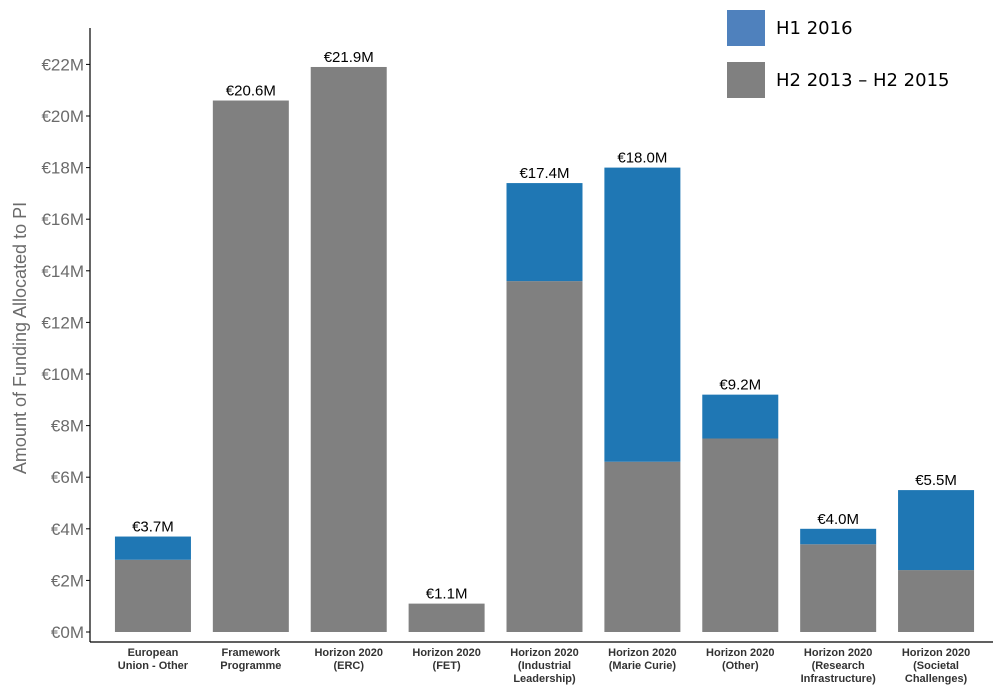 The width and height of the screenshot is (993, 686). What do you see at coordinates (839, 666) in the screenshot?
I see `x-tick-label: Horizon 2020 (Research Infrastructure)` at bounding box center [839, 666].